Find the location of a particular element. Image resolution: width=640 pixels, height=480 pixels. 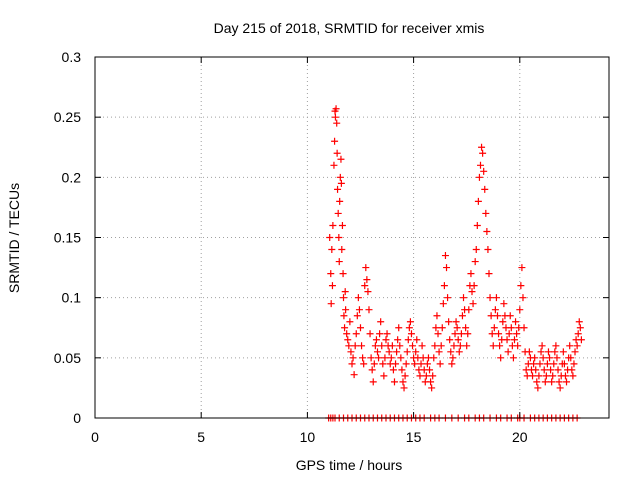

y-tick-label: 0.25 is located at coordinates (67, 117).